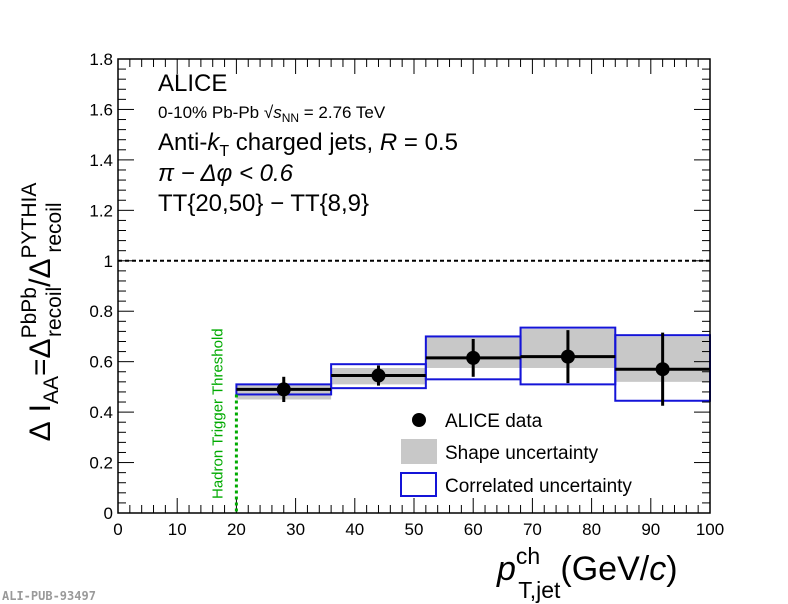 The width and height of the screenshot is (788, 604). What do you see at coordinates (108, 513) in the screenshot?
I see `y-tick-label: 0` at bounding box center [108, 513].